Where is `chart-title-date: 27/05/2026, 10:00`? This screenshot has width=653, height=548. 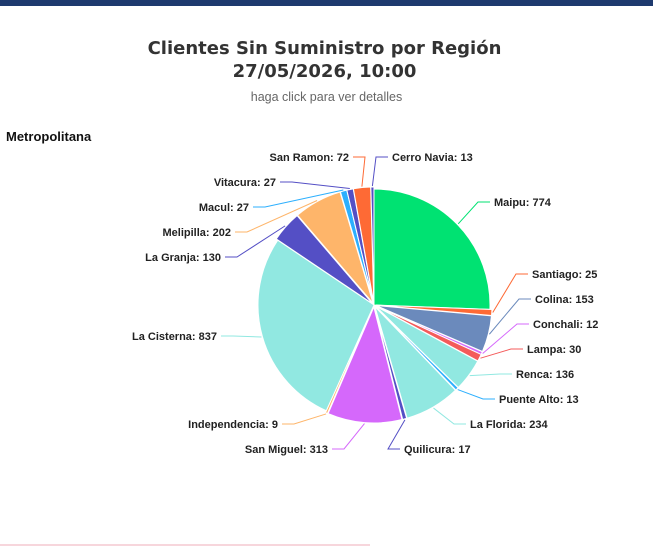 chart-title-date: 27/05/2026, 10:00 is located at coordinates (324, 71).